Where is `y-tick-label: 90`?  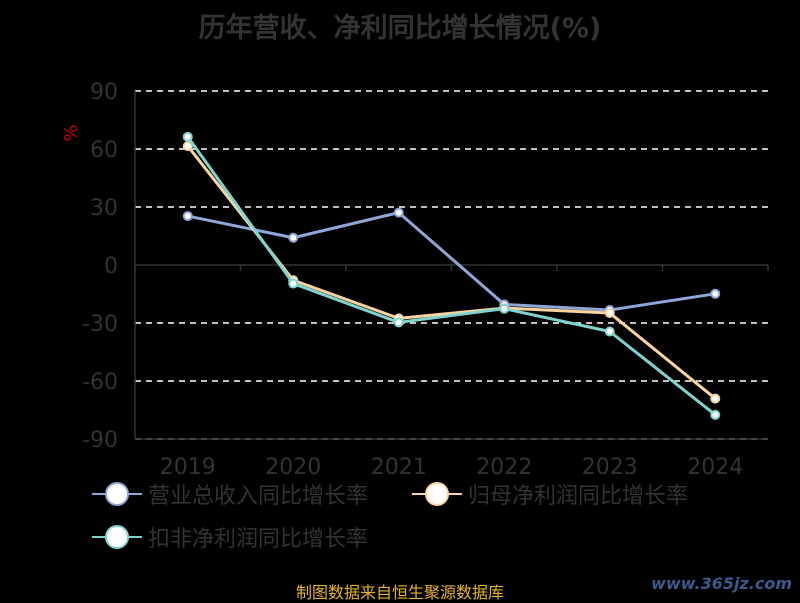 y-tick-label: 90 is located at coordinates (104, 92).